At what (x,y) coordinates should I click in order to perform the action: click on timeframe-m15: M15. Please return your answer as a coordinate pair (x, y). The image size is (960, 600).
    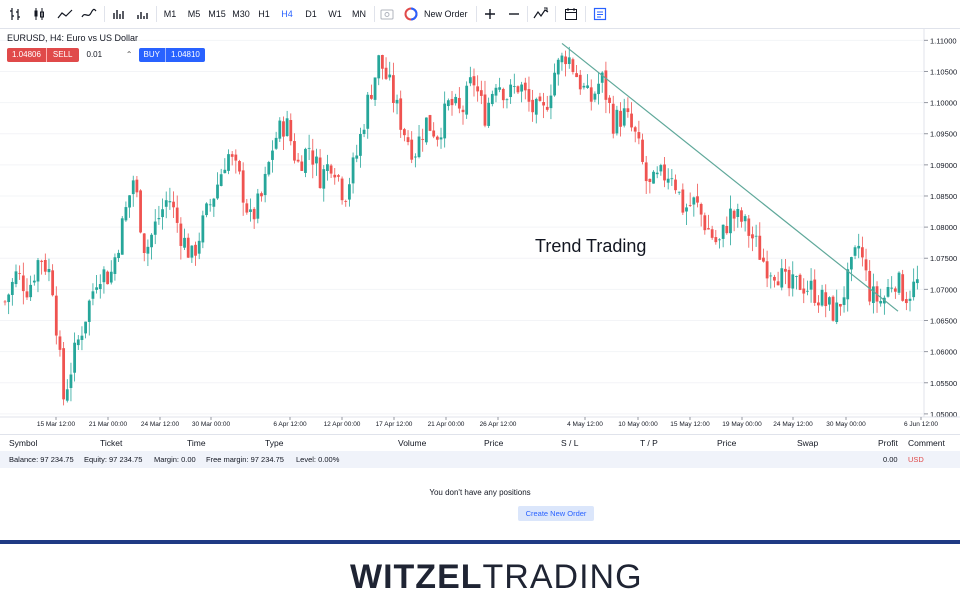
    Looking at the image, I should click on (217, 14).